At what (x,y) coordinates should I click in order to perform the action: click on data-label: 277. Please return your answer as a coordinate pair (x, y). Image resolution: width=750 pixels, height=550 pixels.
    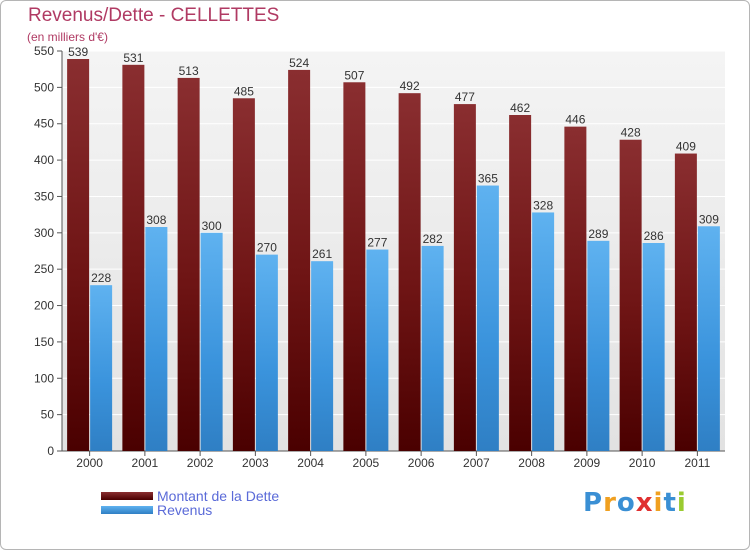
    Looking at the image, I should click on (377, 243).